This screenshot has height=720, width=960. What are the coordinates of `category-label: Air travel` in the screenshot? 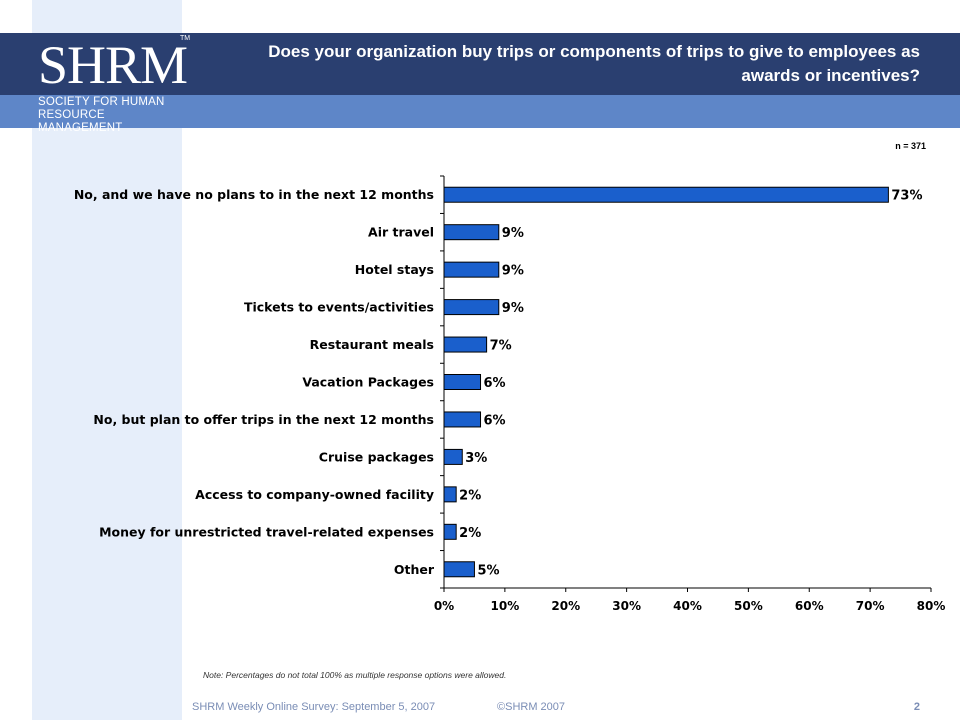 It's located at (401, 232).